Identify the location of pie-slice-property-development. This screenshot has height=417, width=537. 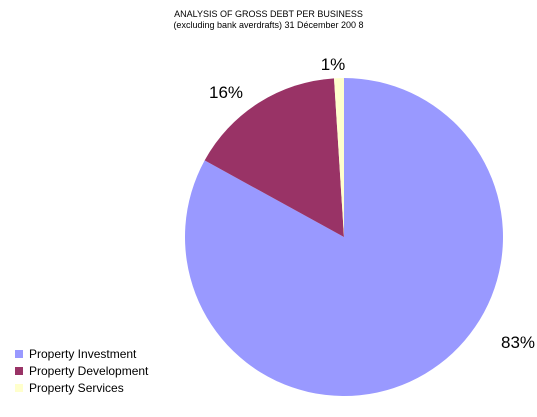
(274, 157).